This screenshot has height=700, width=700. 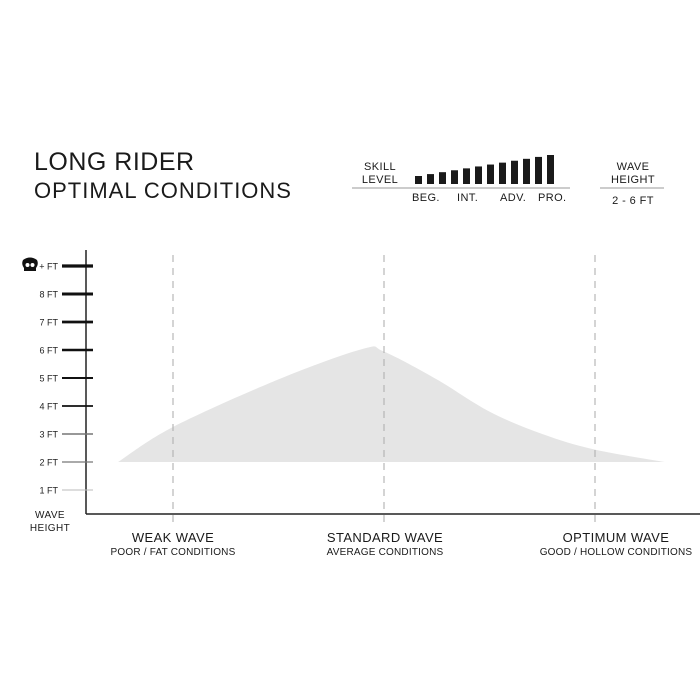 I want to click on wave-area, so click(x=391, y=404).